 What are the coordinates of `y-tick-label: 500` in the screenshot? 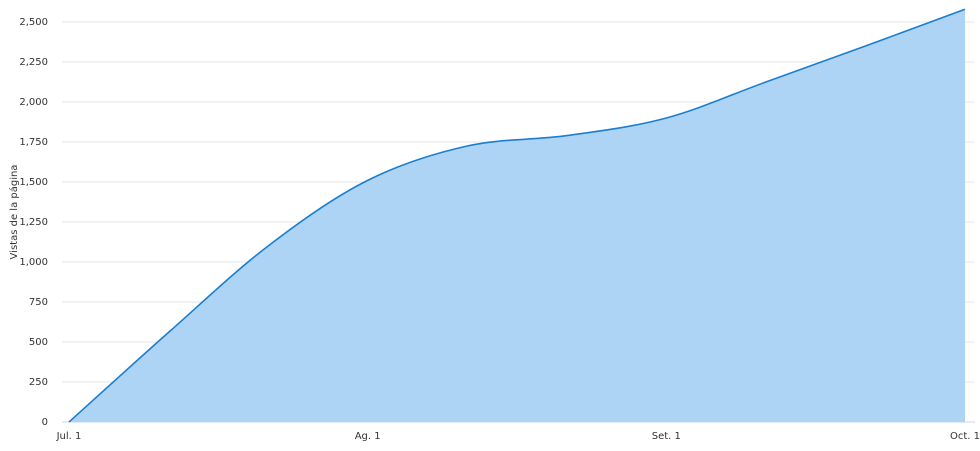 It's located at (38, 342).